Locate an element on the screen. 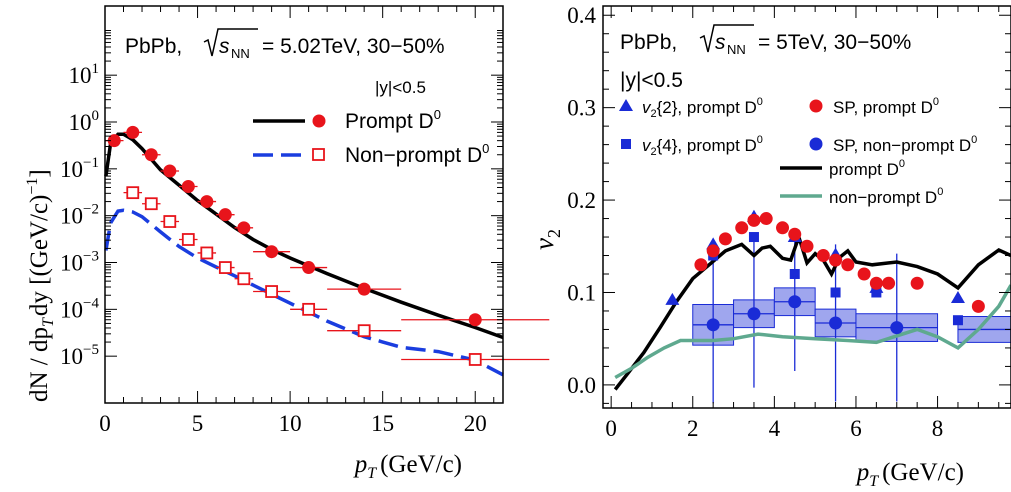 This screenshot has height=492, width=1011. left-ytick-label: 10⁻² is located at coordinates (79, 215).